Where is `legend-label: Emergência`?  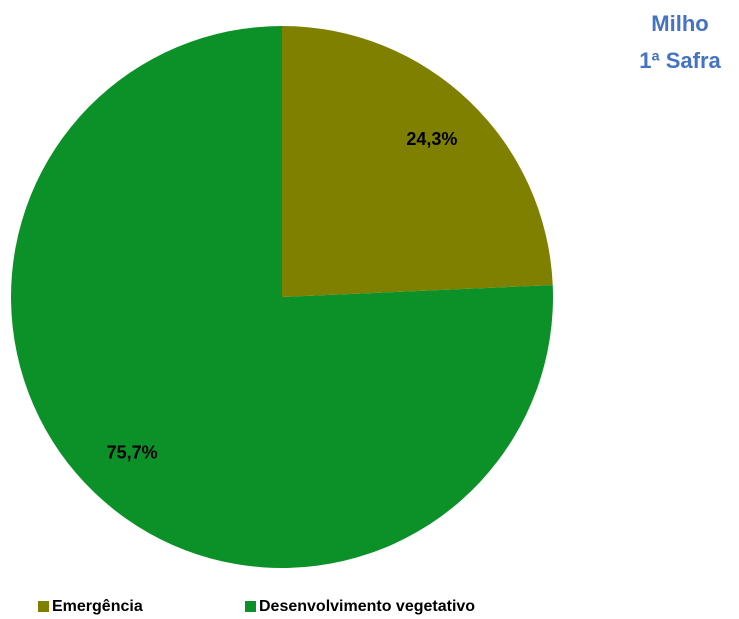 legend-label: Emergência is located at coordinates (97, 606).